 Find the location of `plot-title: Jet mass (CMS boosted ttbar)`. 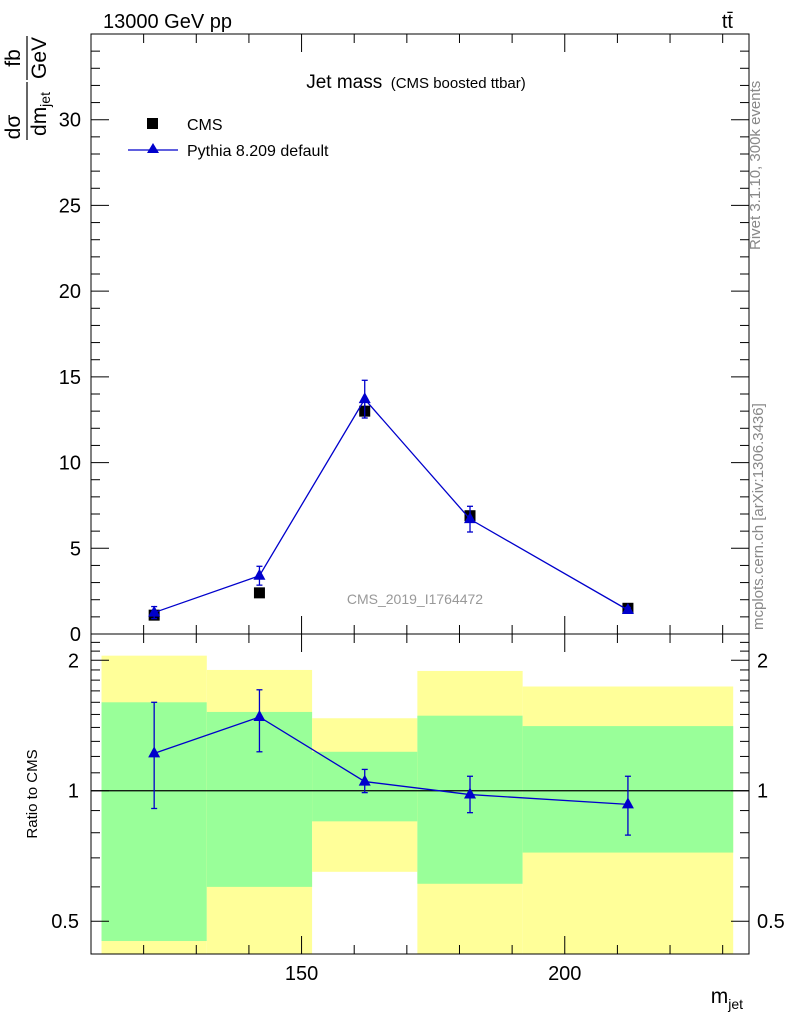

plot-title: Jet mass (CMS boosted ttbar) is located at coordinates (416, 82).